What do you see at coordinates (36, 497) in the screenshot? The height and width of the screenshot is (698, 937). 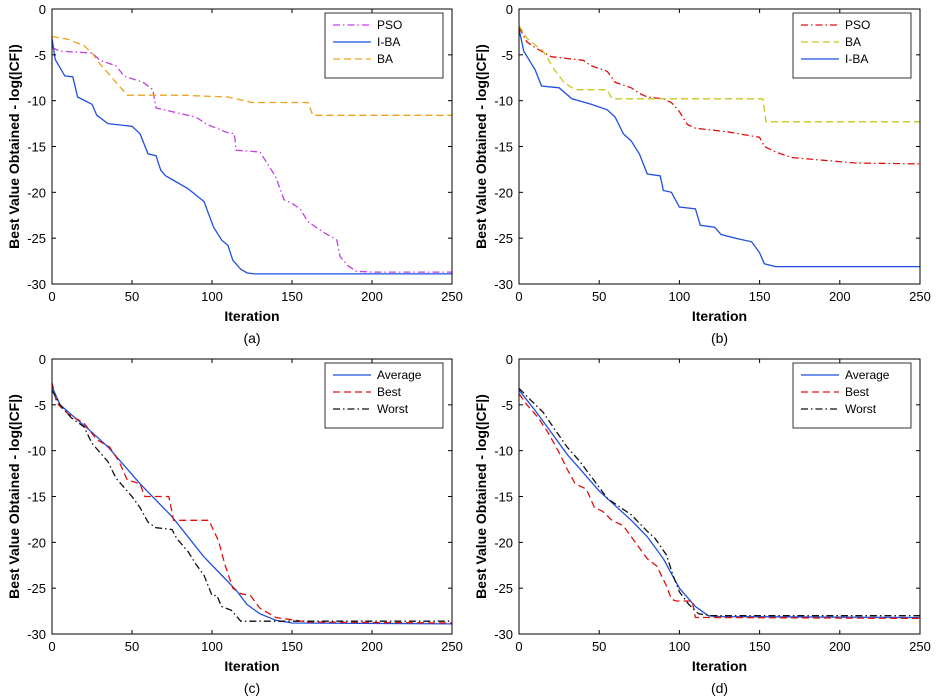 I see `chart-2-ytick-label: -15` at bounding box center [36, 497].